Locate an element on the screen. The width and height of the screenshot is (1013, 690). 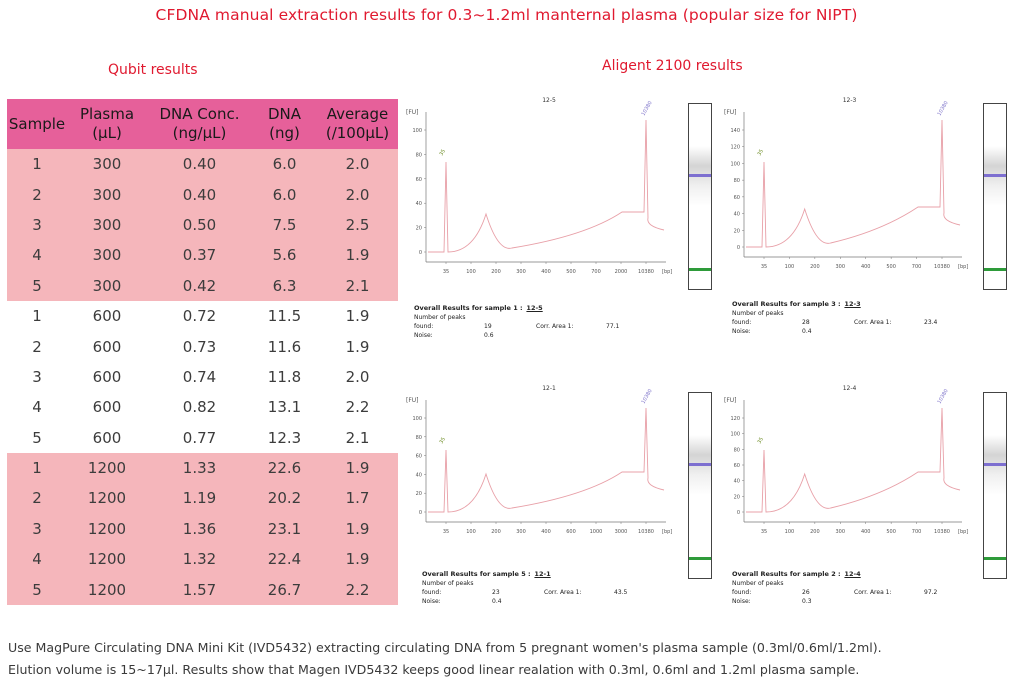
table-row: 3 1200 1.36 23.1 1.9 is located at coordinates (202, 529).